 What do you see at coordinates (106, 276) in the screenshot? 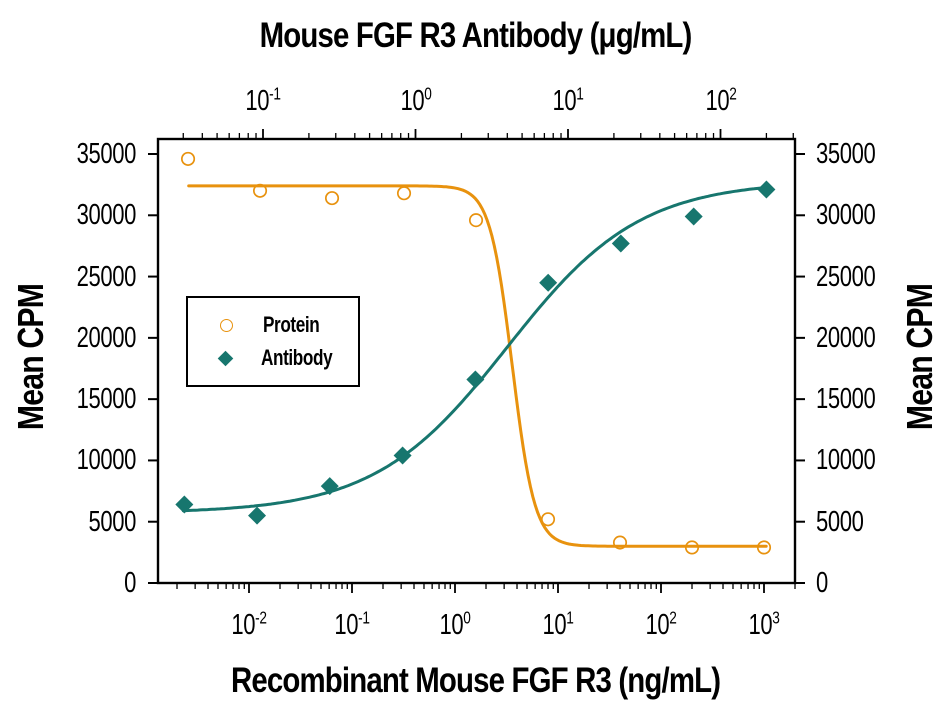
I see `y-tick-label-left: 25000` at bounding box center [106, 276].